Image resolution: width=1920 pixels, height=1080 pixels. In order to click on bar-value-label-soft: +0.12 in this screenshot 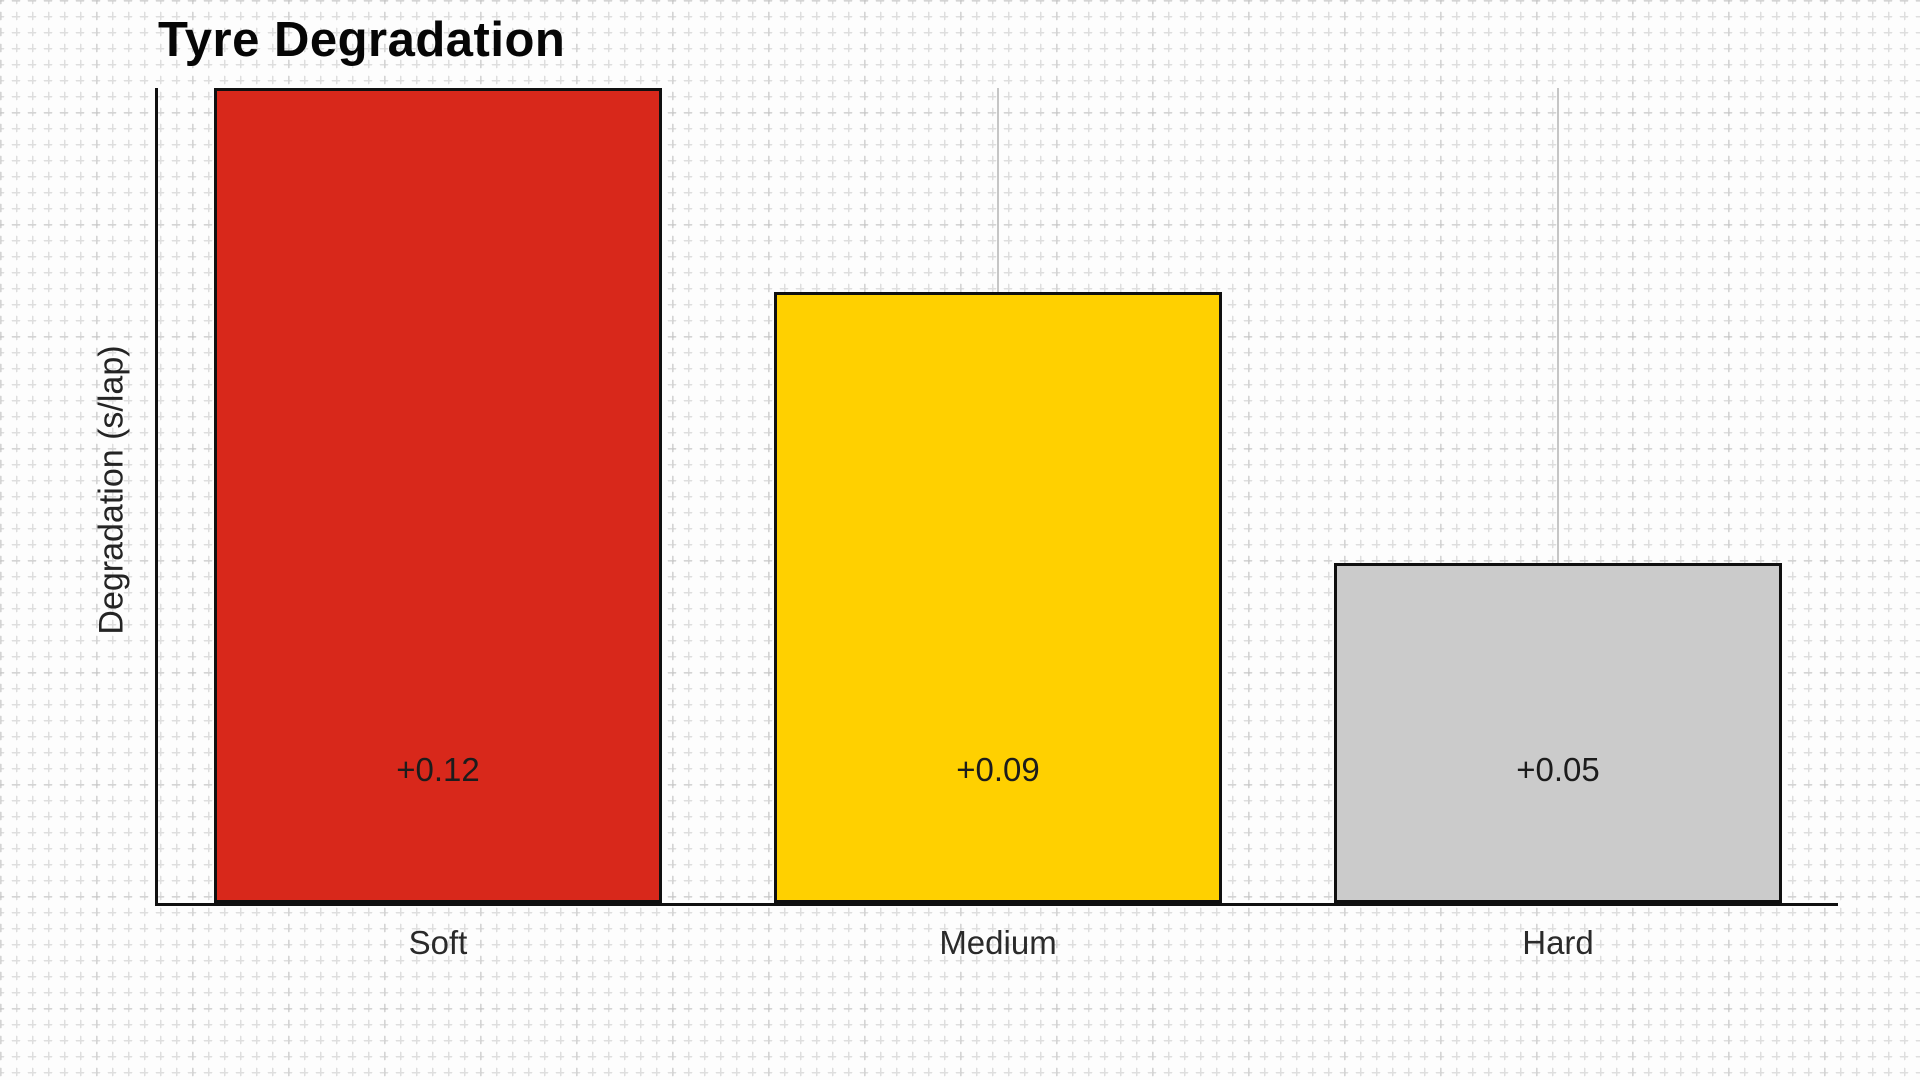, I will do `click(438, 769)`.